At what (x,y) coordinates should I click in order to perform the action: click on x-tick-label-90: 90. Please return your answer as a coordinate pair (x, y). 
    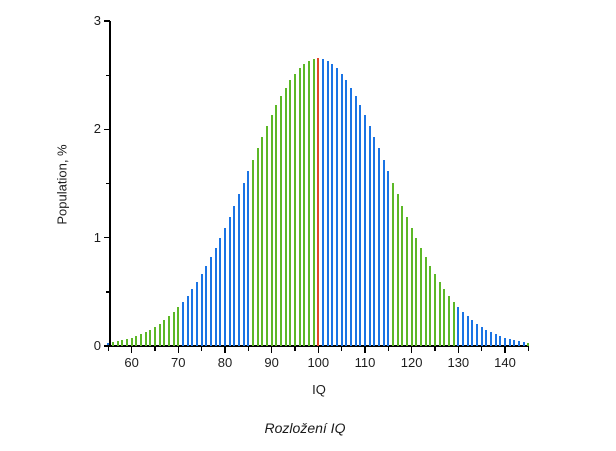
    Looking at the image, I should click on (271, 362).